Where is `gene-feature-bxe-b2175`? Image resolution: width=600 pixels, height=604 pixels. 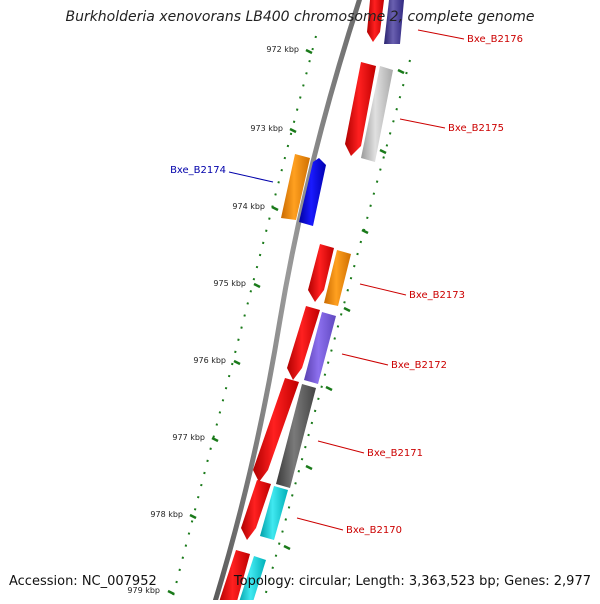
gene-feature-bxe-b2175 is located at coordinates (369, 112).